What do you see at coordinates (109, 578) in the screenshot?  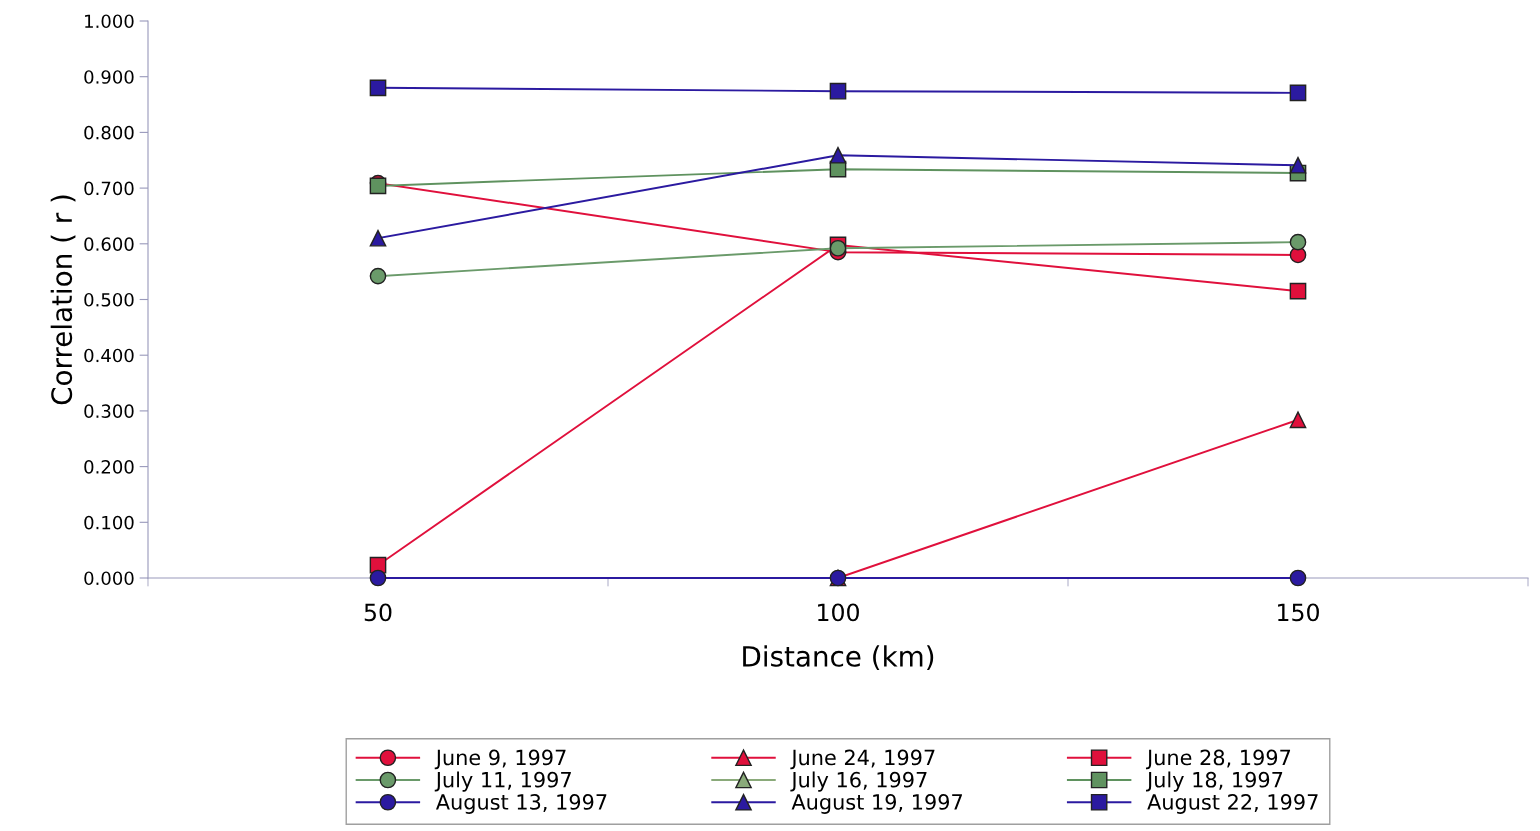 I see `y-tick-label: 0.000` at bounding box center [109, 578].